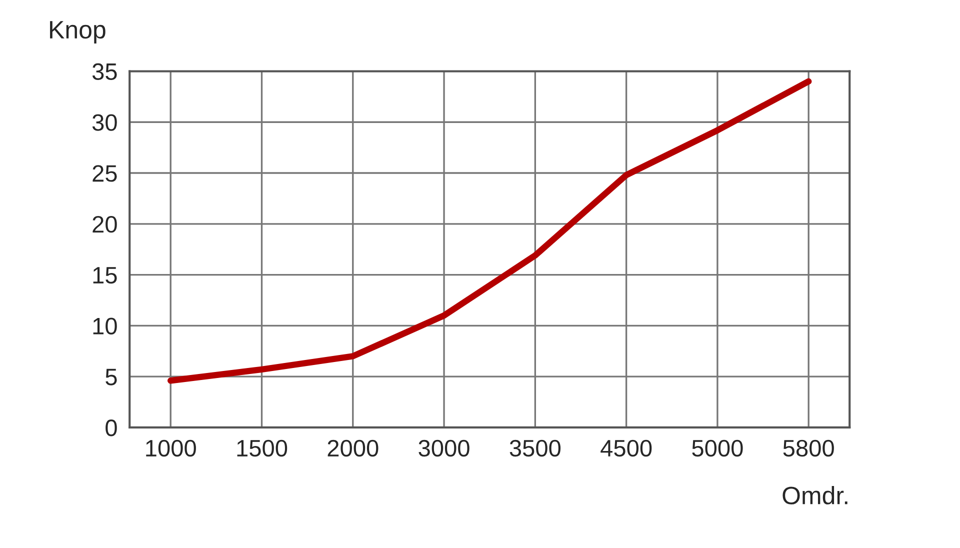 The width and height of the screenshot is (960, 548). What do you see at coordinates (111, 377) in the screenshot?
I see `y-tick-label: 5` at bounding box center [111, 377].